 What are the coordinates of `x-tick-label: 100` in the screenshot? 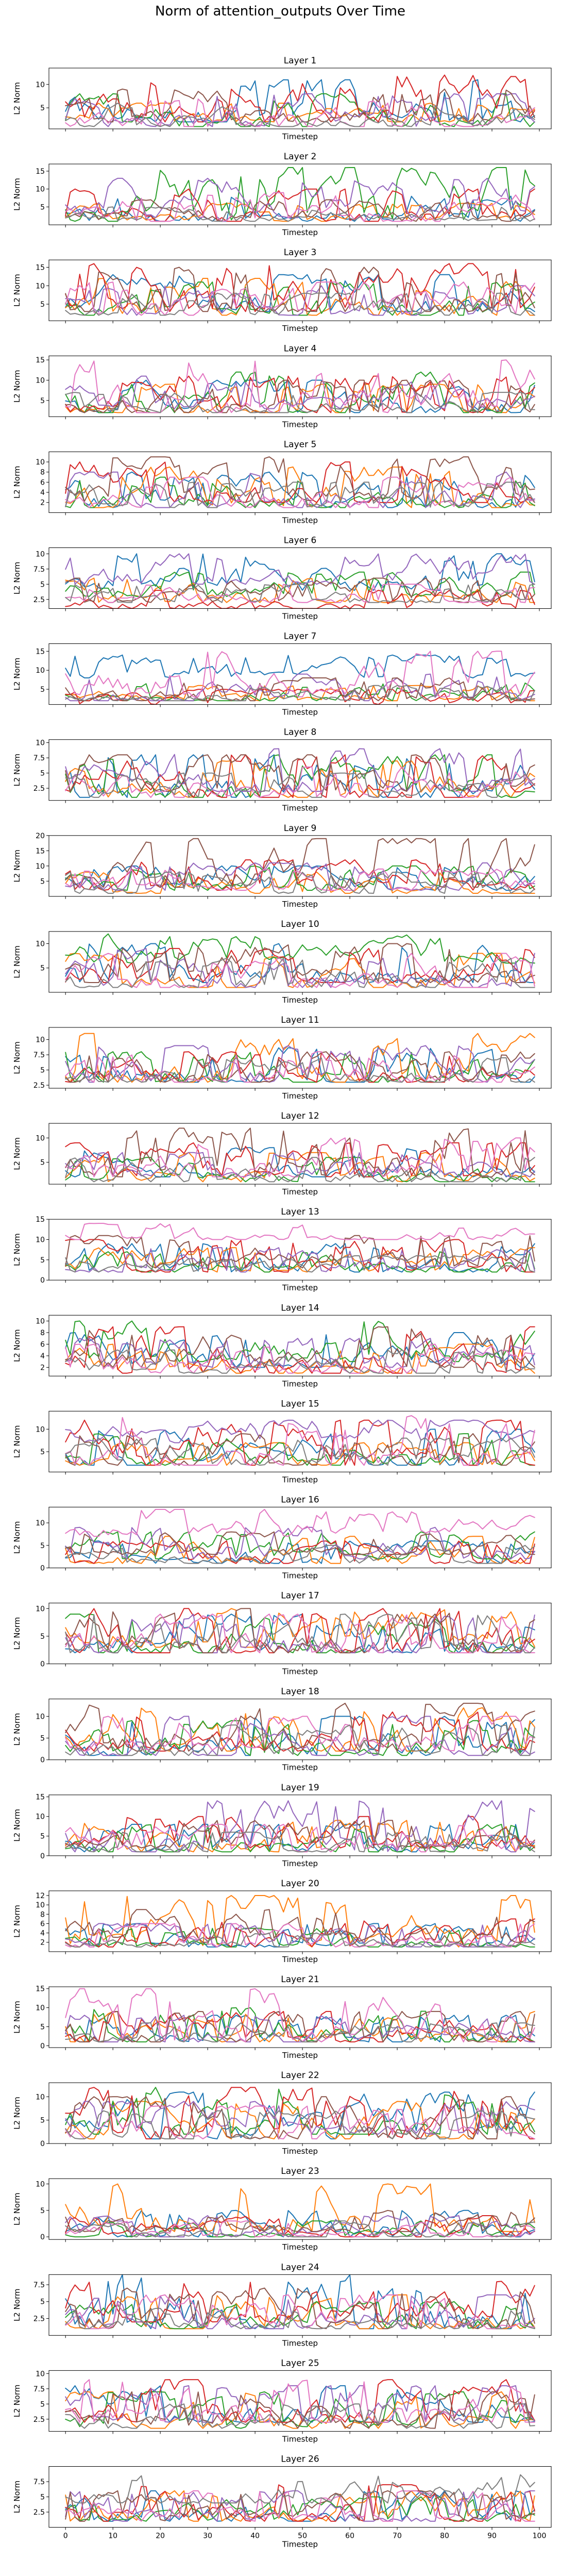 It's located at (540, 2536).